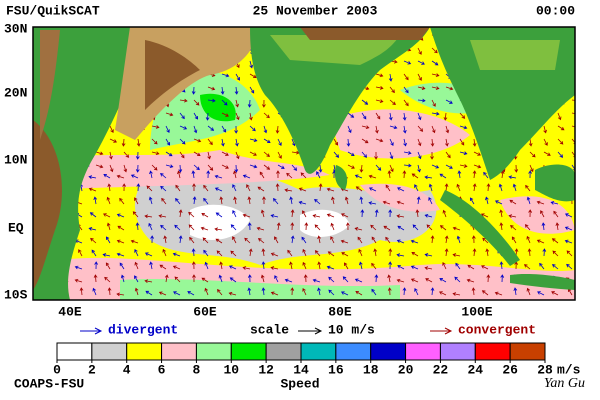  What do you see at coordinates (49, 383) in the screenshot?
I see `footer-left: COAPS-FSU` at bounding box center [49, 383].